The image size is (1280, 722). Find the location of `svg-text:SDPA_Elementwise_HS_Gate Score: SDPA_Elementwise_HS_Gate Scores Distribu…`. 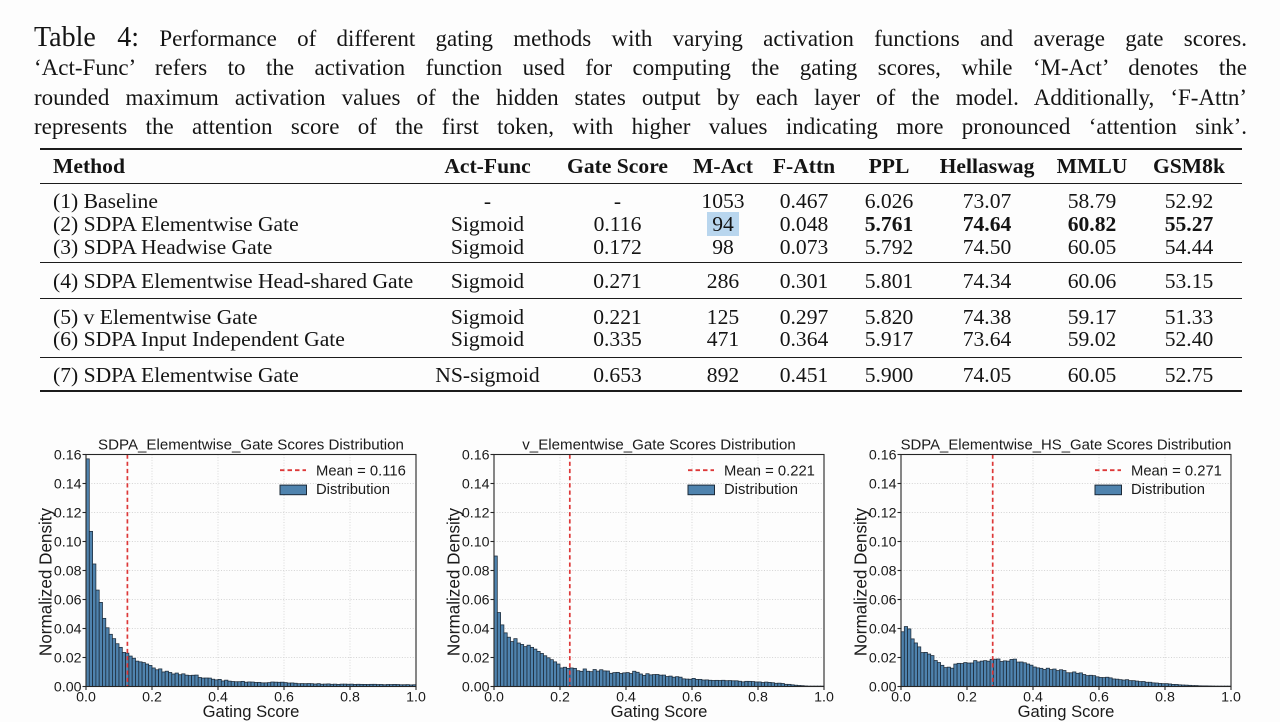

svg-text:SDPA_Elementwise_HS_Gate Score: SDPA_Elementwise_HS_Gate Scores Distribu… is located at coordinates (1065, 446).